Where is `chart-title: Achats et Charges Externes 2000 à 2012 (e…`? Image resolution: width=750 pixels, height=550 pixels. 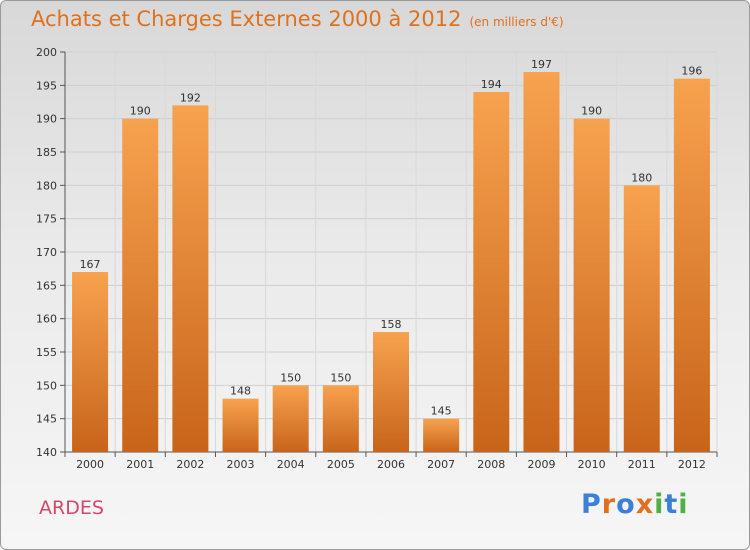 chart-title: Achats et Charges Externes 2000 à 2012 (e… is located at coordinates (297, 19).